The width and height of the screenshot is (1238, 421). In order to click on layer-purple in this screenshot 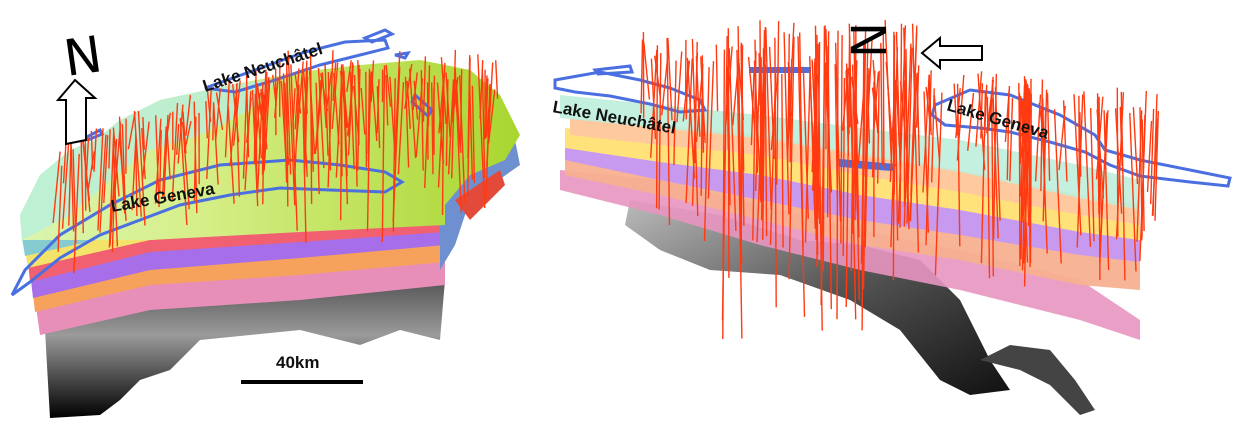, I will do `click(237, 261)`.